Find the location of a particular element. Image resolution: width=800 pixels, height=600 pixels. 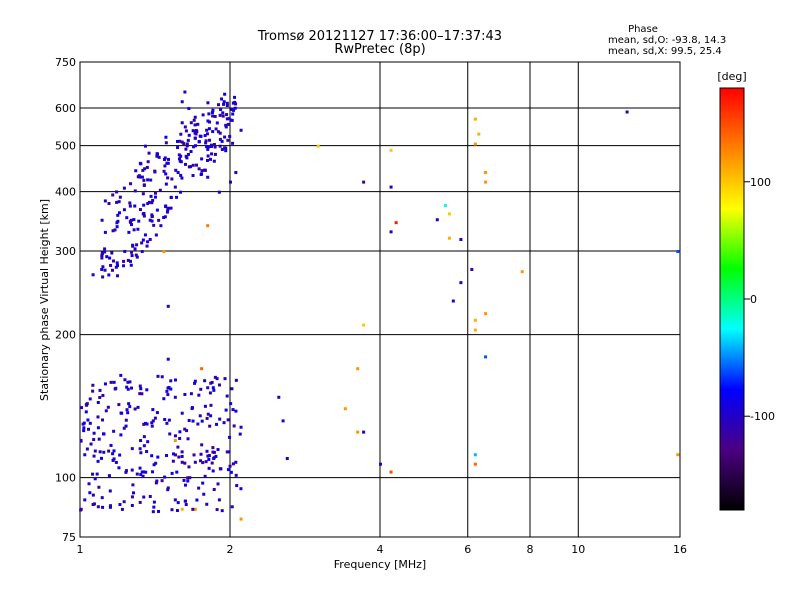

stats-o-line: mean, sd,O: -93.8, 14.3 is located at coordinates (667, 40).